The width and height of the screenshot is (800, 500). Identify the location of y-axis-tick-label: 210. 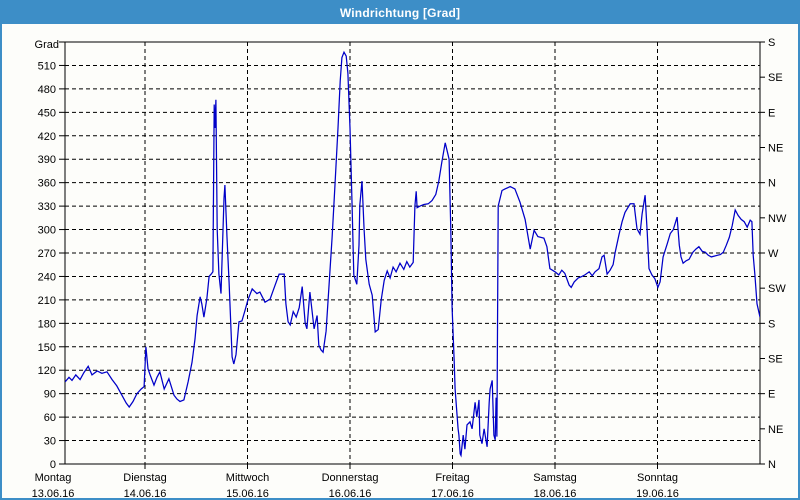
(47, 301).